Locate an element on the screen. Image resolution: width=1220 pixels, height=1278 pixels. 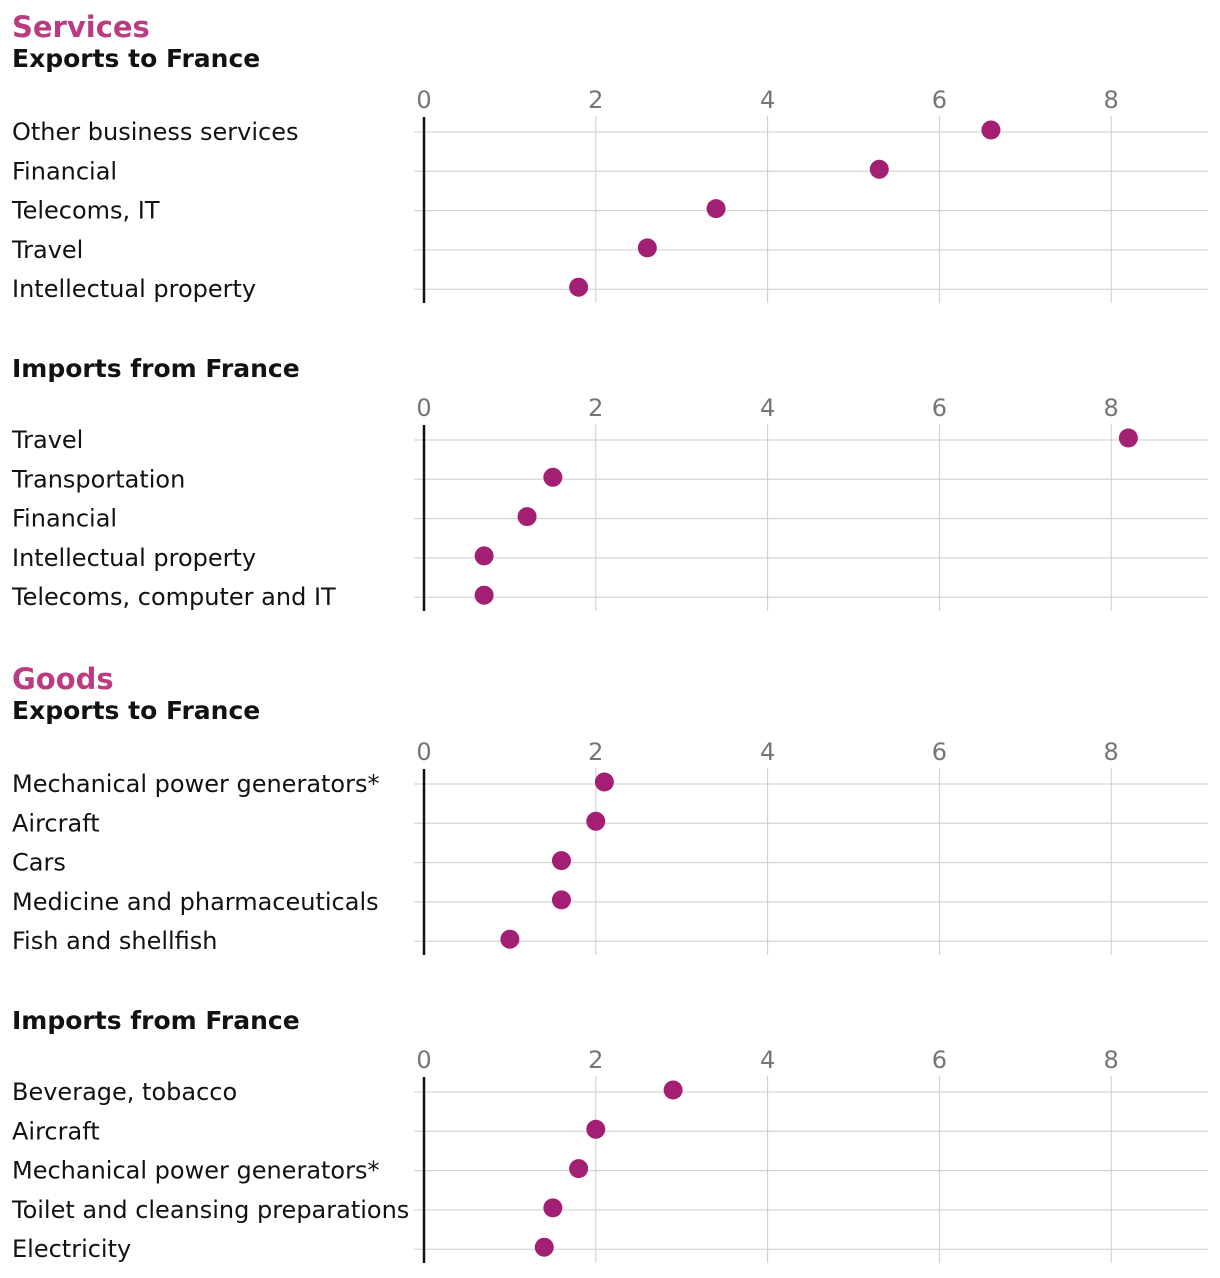
category-label: Telecoms, IT is located at coordinates (85, 211).